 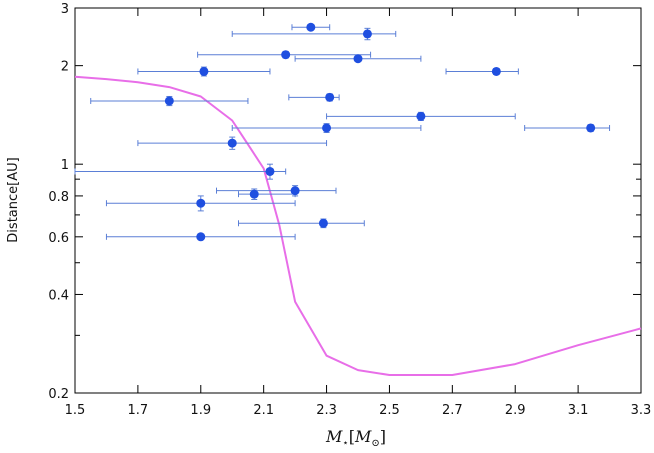 I want to click on x-axis-title: M⋆[M⊙], so click(x=355, y=438).